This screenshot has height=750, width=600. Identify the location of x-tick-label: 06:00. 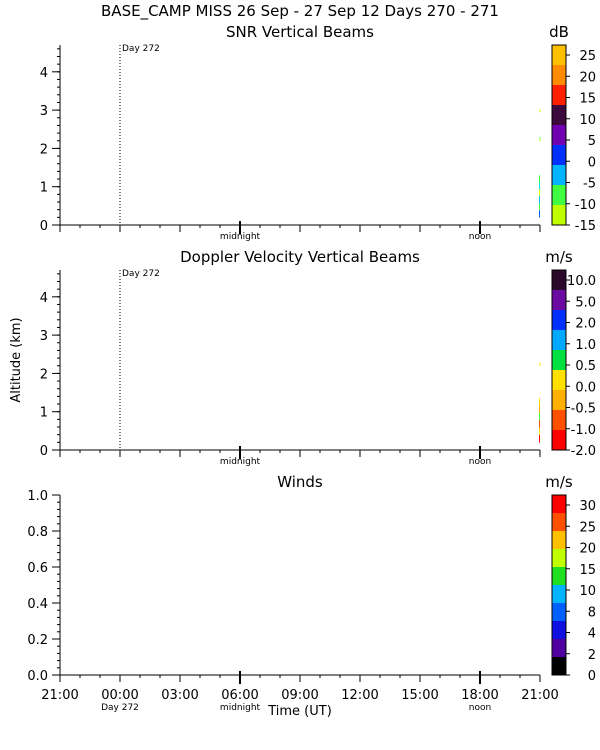
(239, 695).